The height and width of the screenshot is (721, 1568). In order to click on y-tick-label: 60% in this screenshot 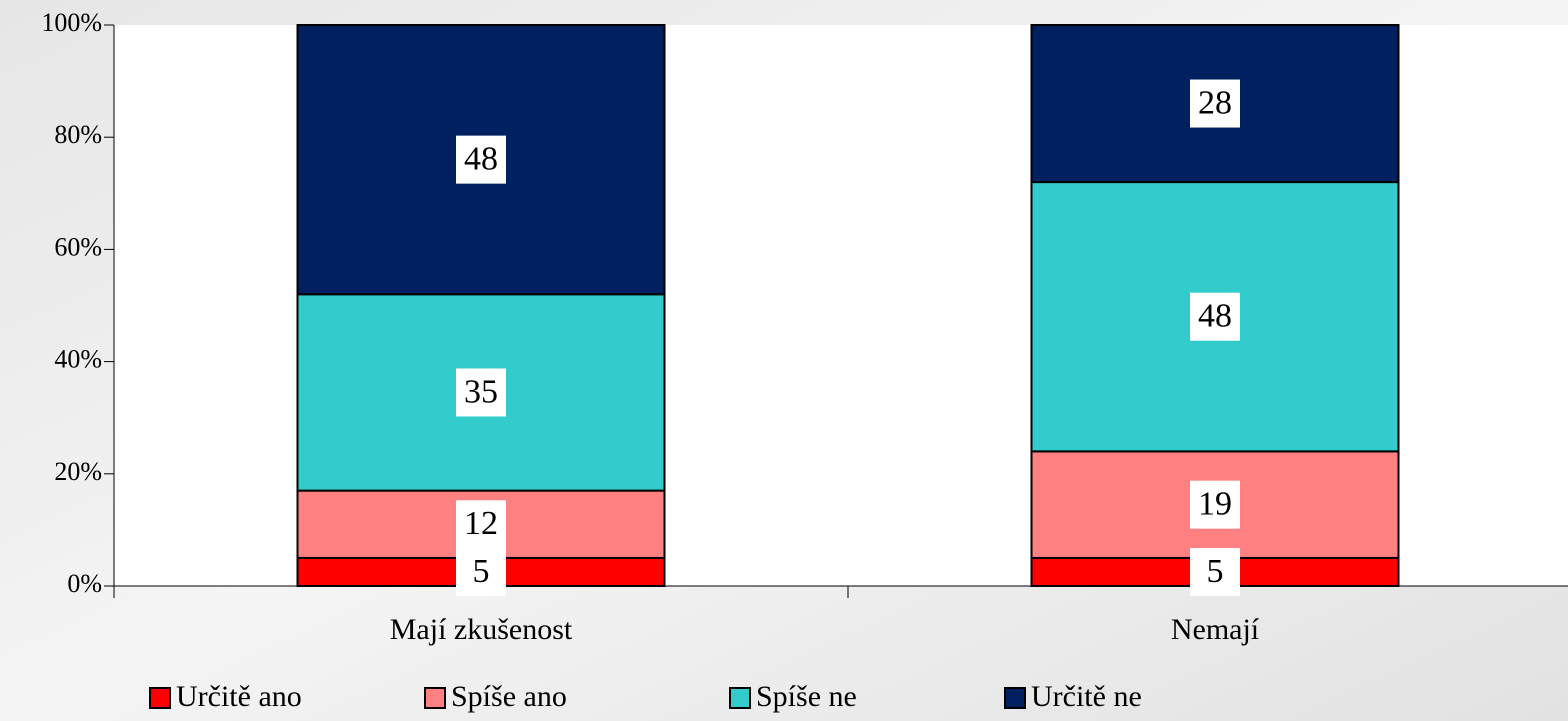, I will do `click(78, 246)`.